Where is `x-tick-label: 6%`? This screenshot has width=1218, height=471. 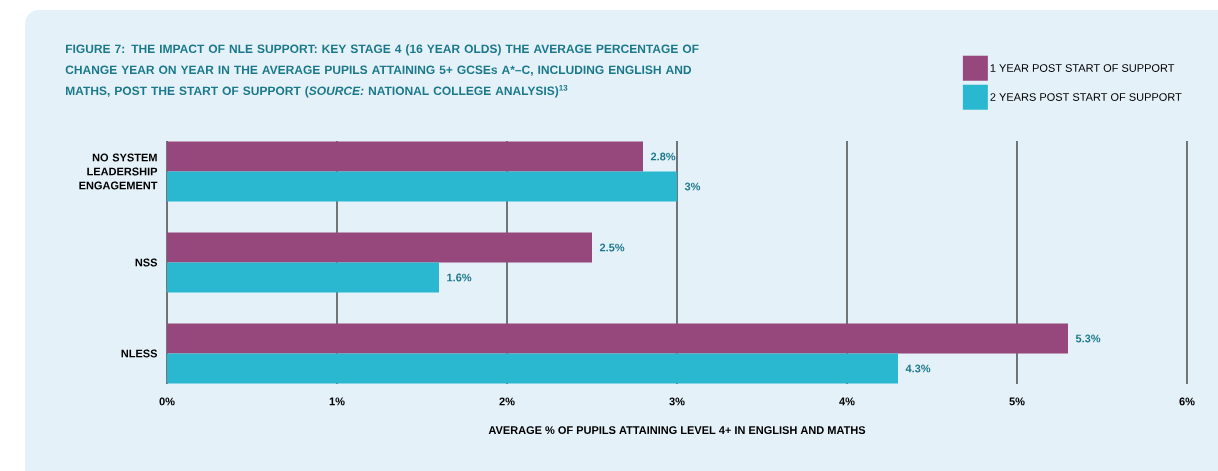 x-tick-label: 6% is located at coordinates (1187, 401).